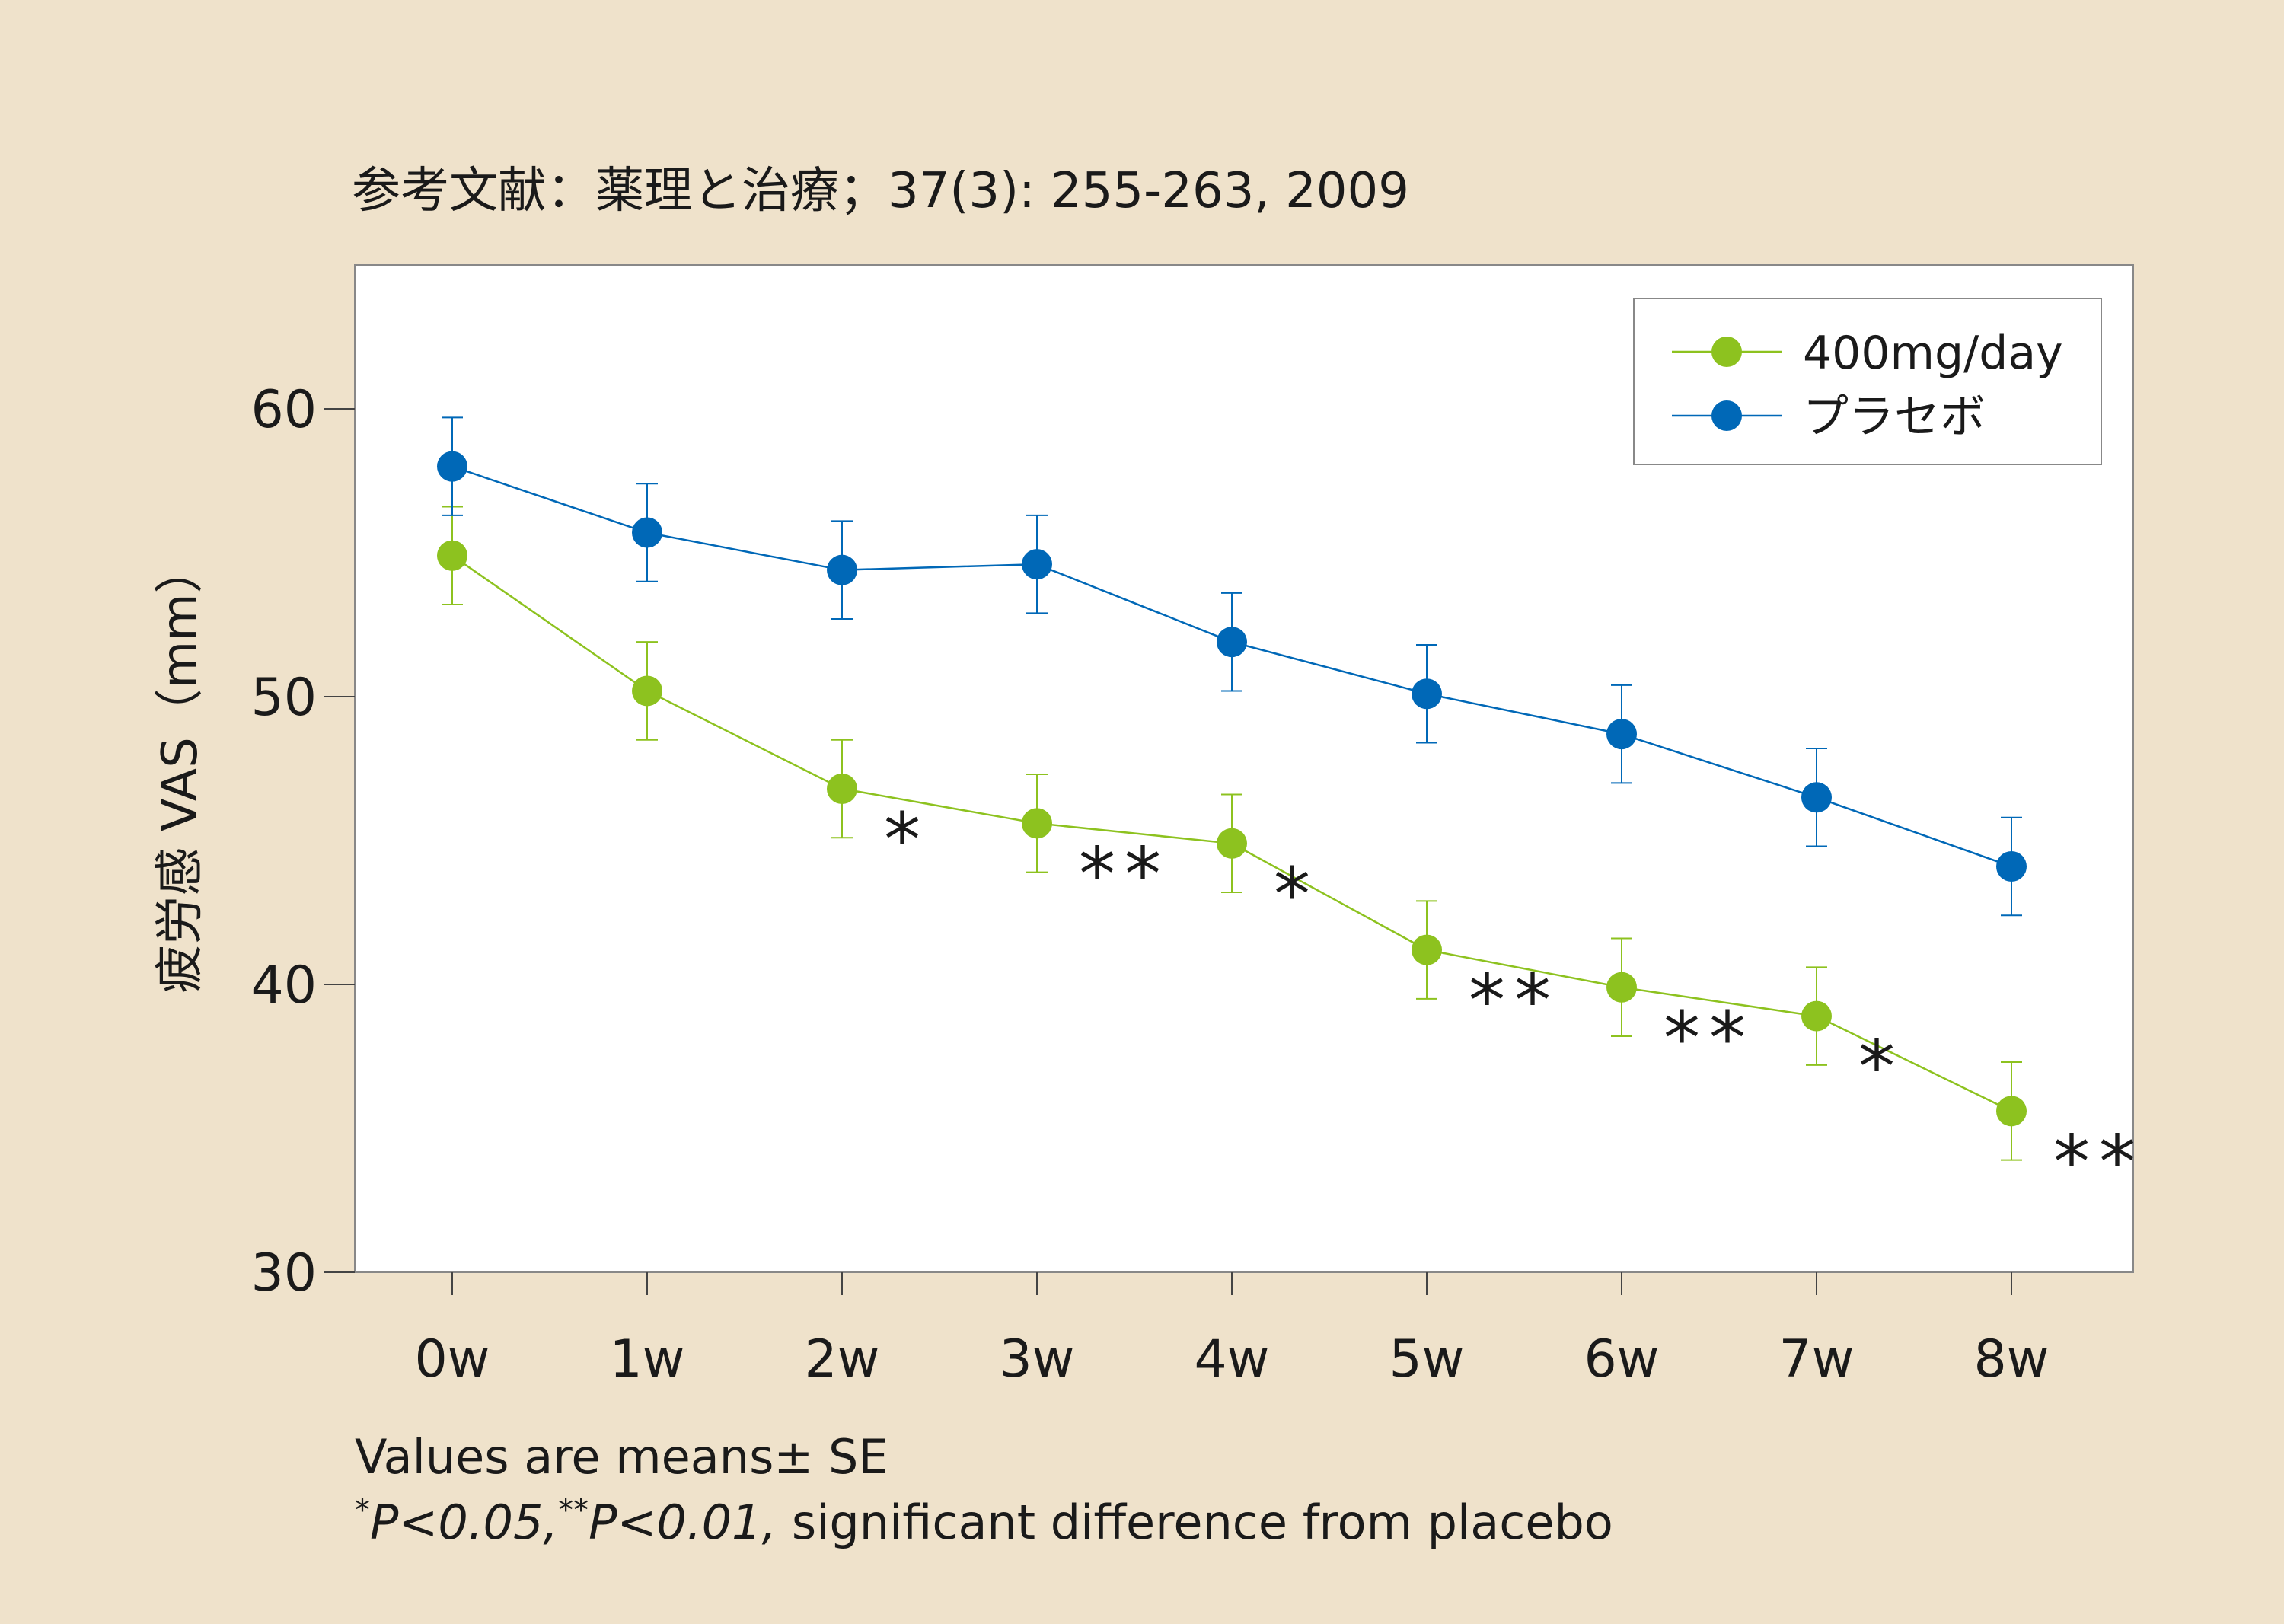  Describe the element at coordinates (362, 1510) in the screenshot. I see `note-sup-1: *` at that location.